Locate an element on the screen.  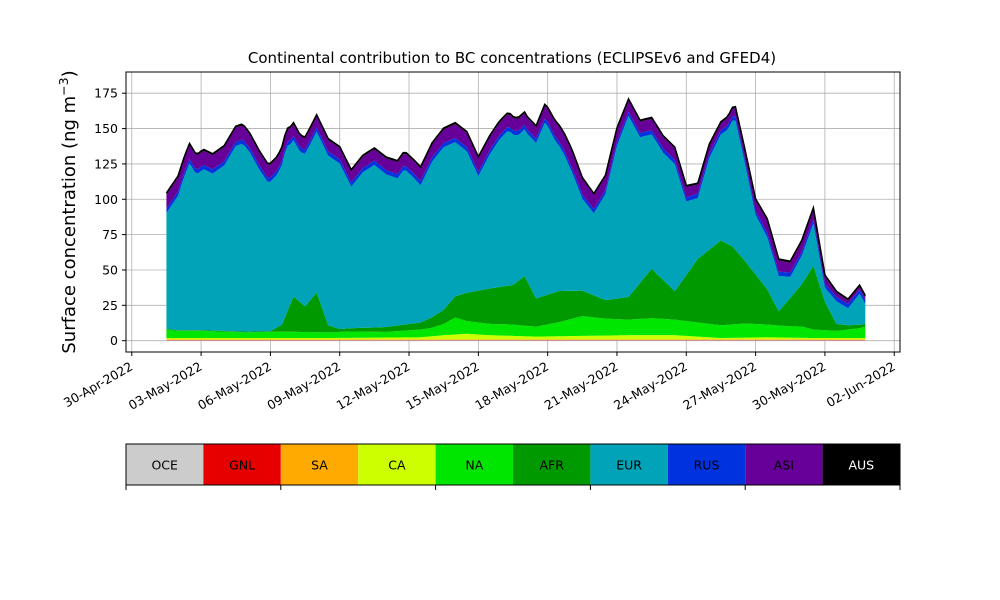
legend-label-rus: RUS is located at coordinates (707, 465).